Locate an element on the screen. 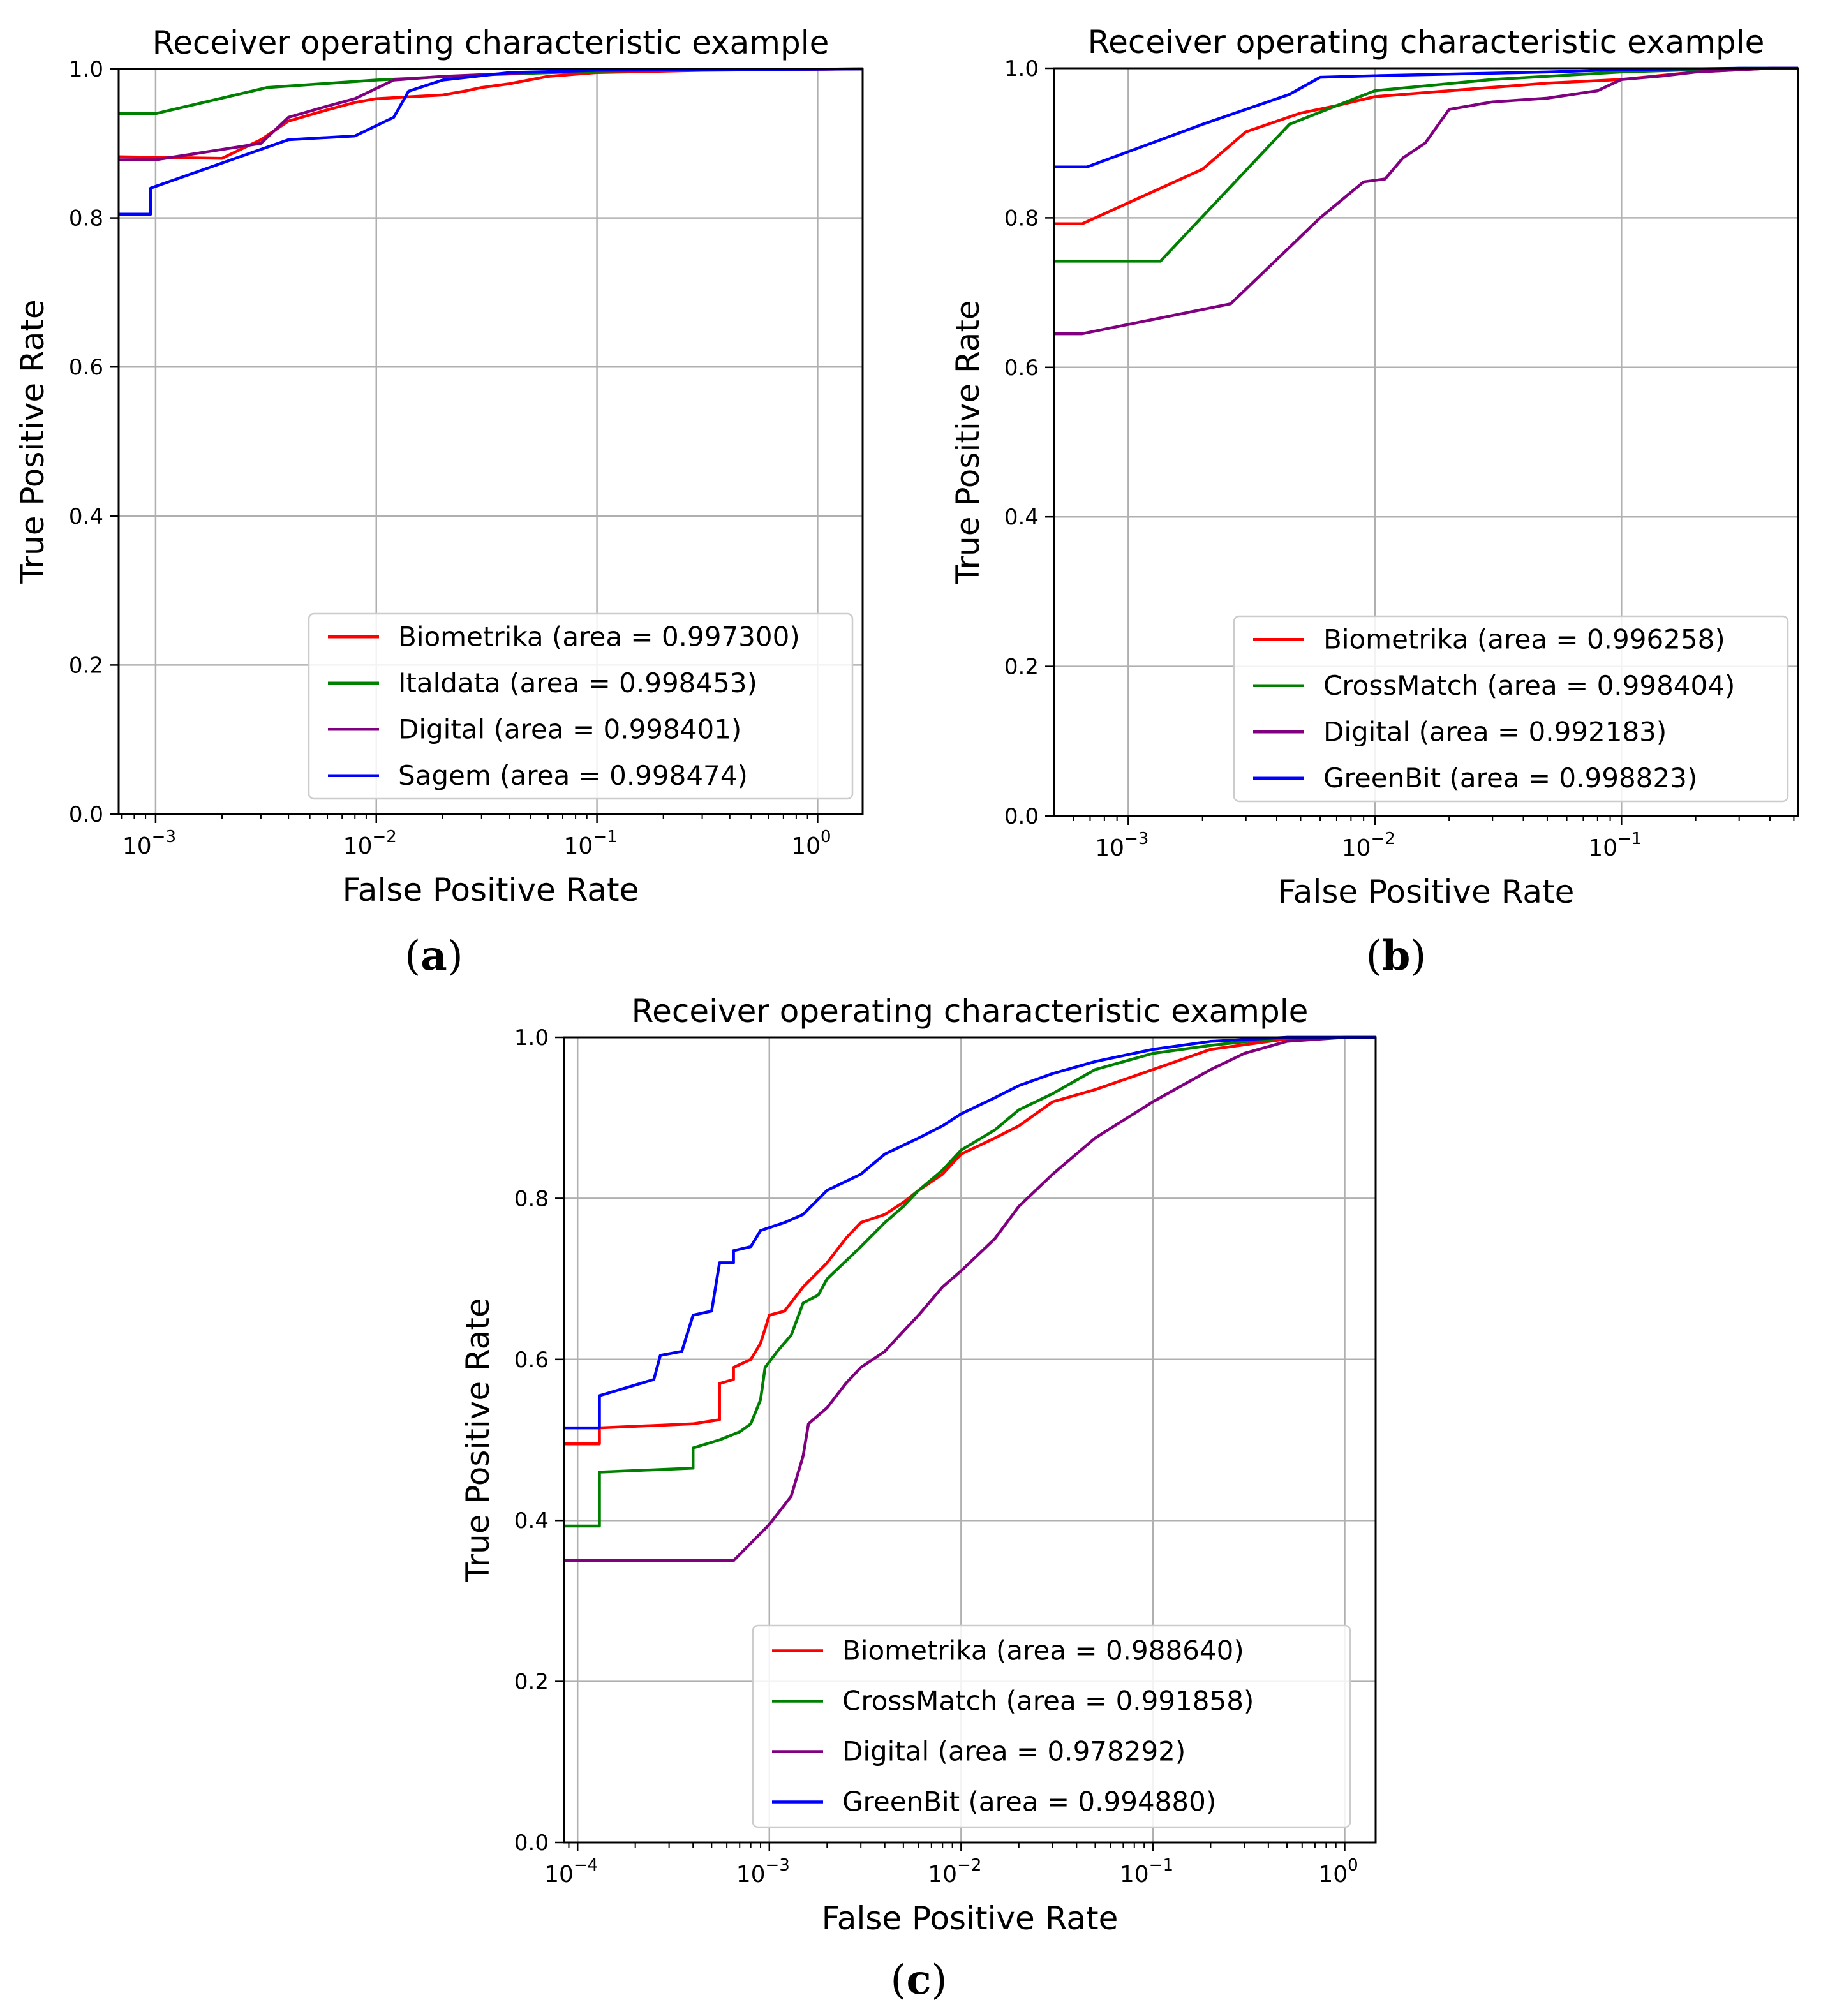 This screenshot has height=2016, width=1821. series-line-biometrika is located at coordinates (970, 1240).